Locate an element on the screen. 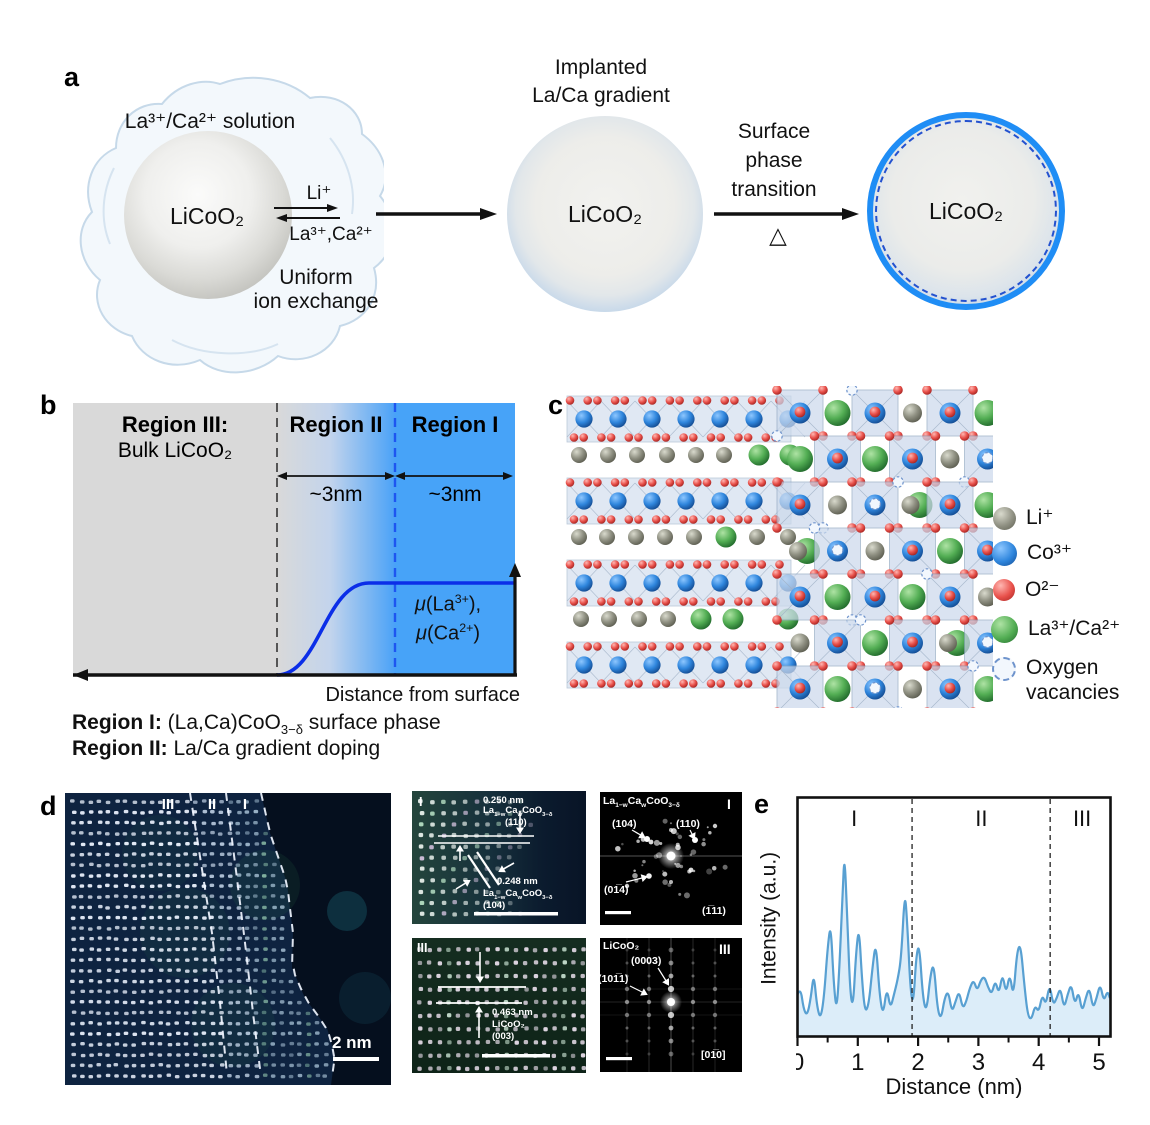  region-ii-title: Region II is located at coordinates (336, 424).